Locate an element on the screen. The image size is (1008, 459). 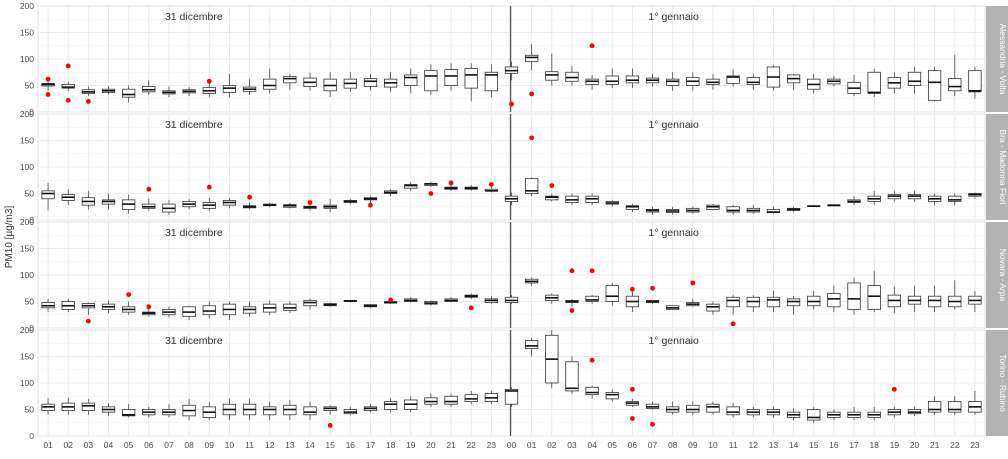
x-tick-label: 07 is located at coordinates (169, 445).